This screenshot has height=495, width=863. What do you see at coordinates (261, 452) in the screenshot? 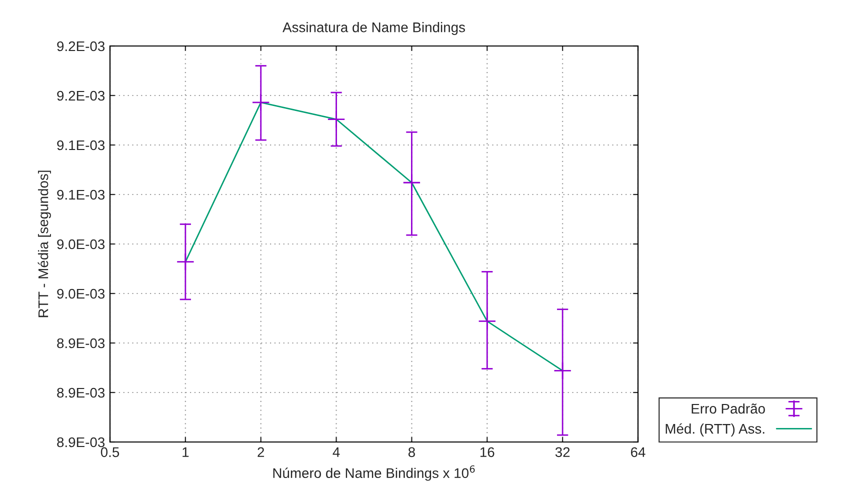
I see `x-tick-label: 2` at bounding box center [261, 452].